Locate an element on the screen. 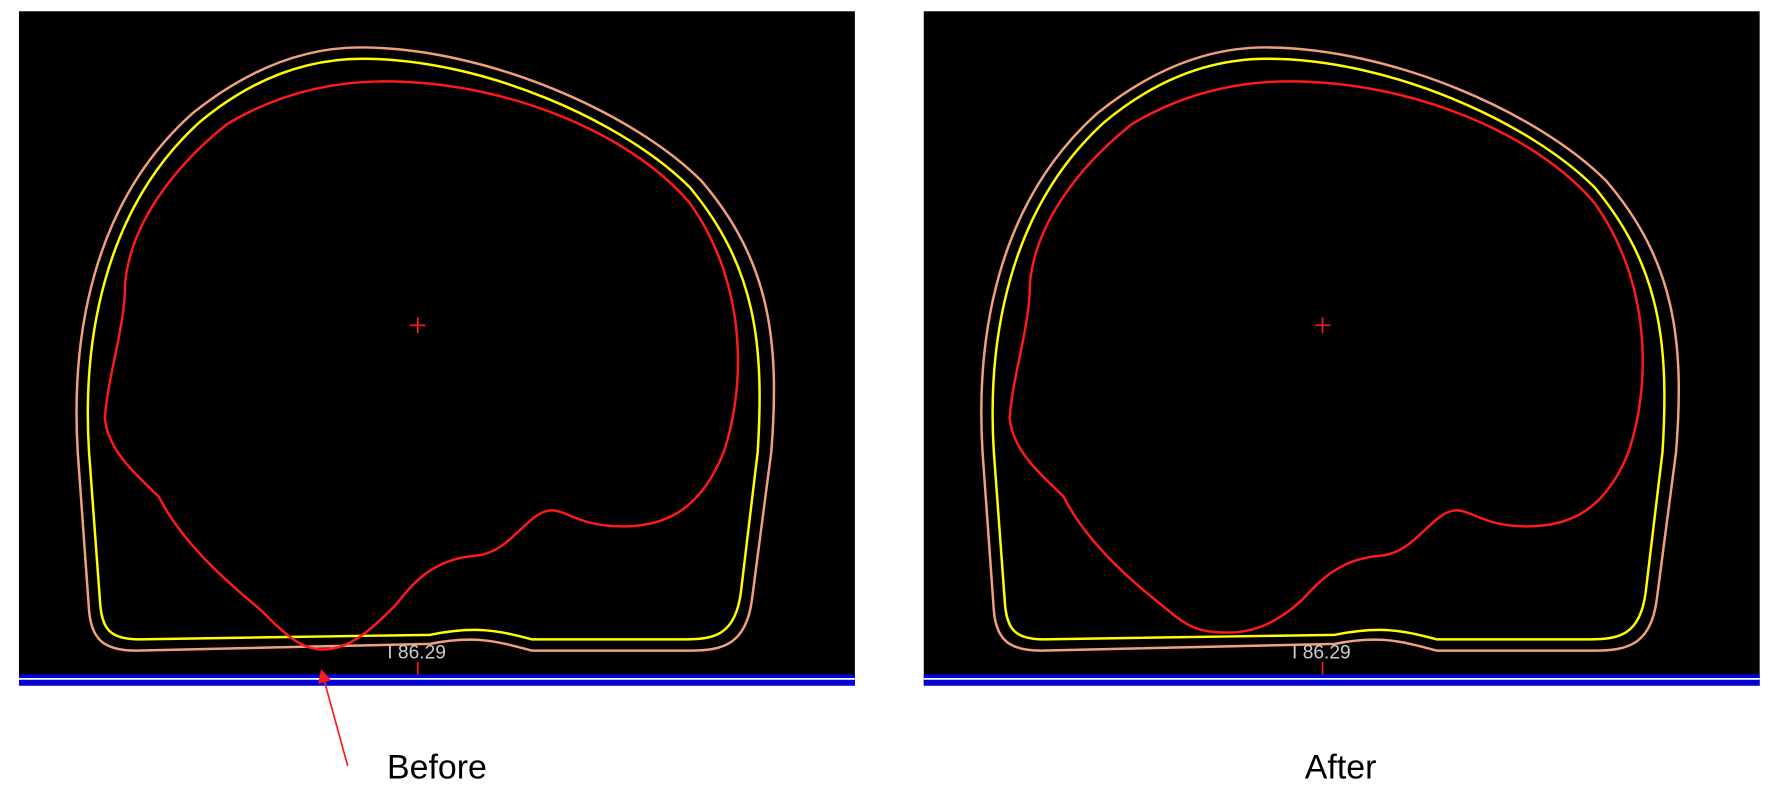  caption: After is located at coordinates (1341, 767).